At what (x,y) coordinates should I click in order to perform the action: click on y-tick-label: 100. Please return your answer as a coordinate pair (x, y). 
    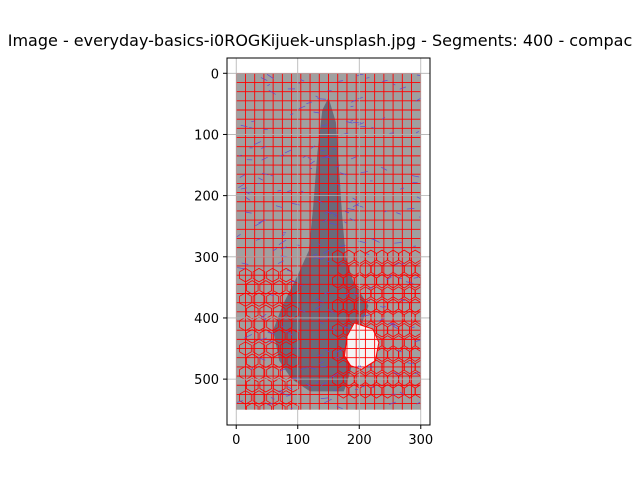
    Looking at the image, I should click on (206, 135).